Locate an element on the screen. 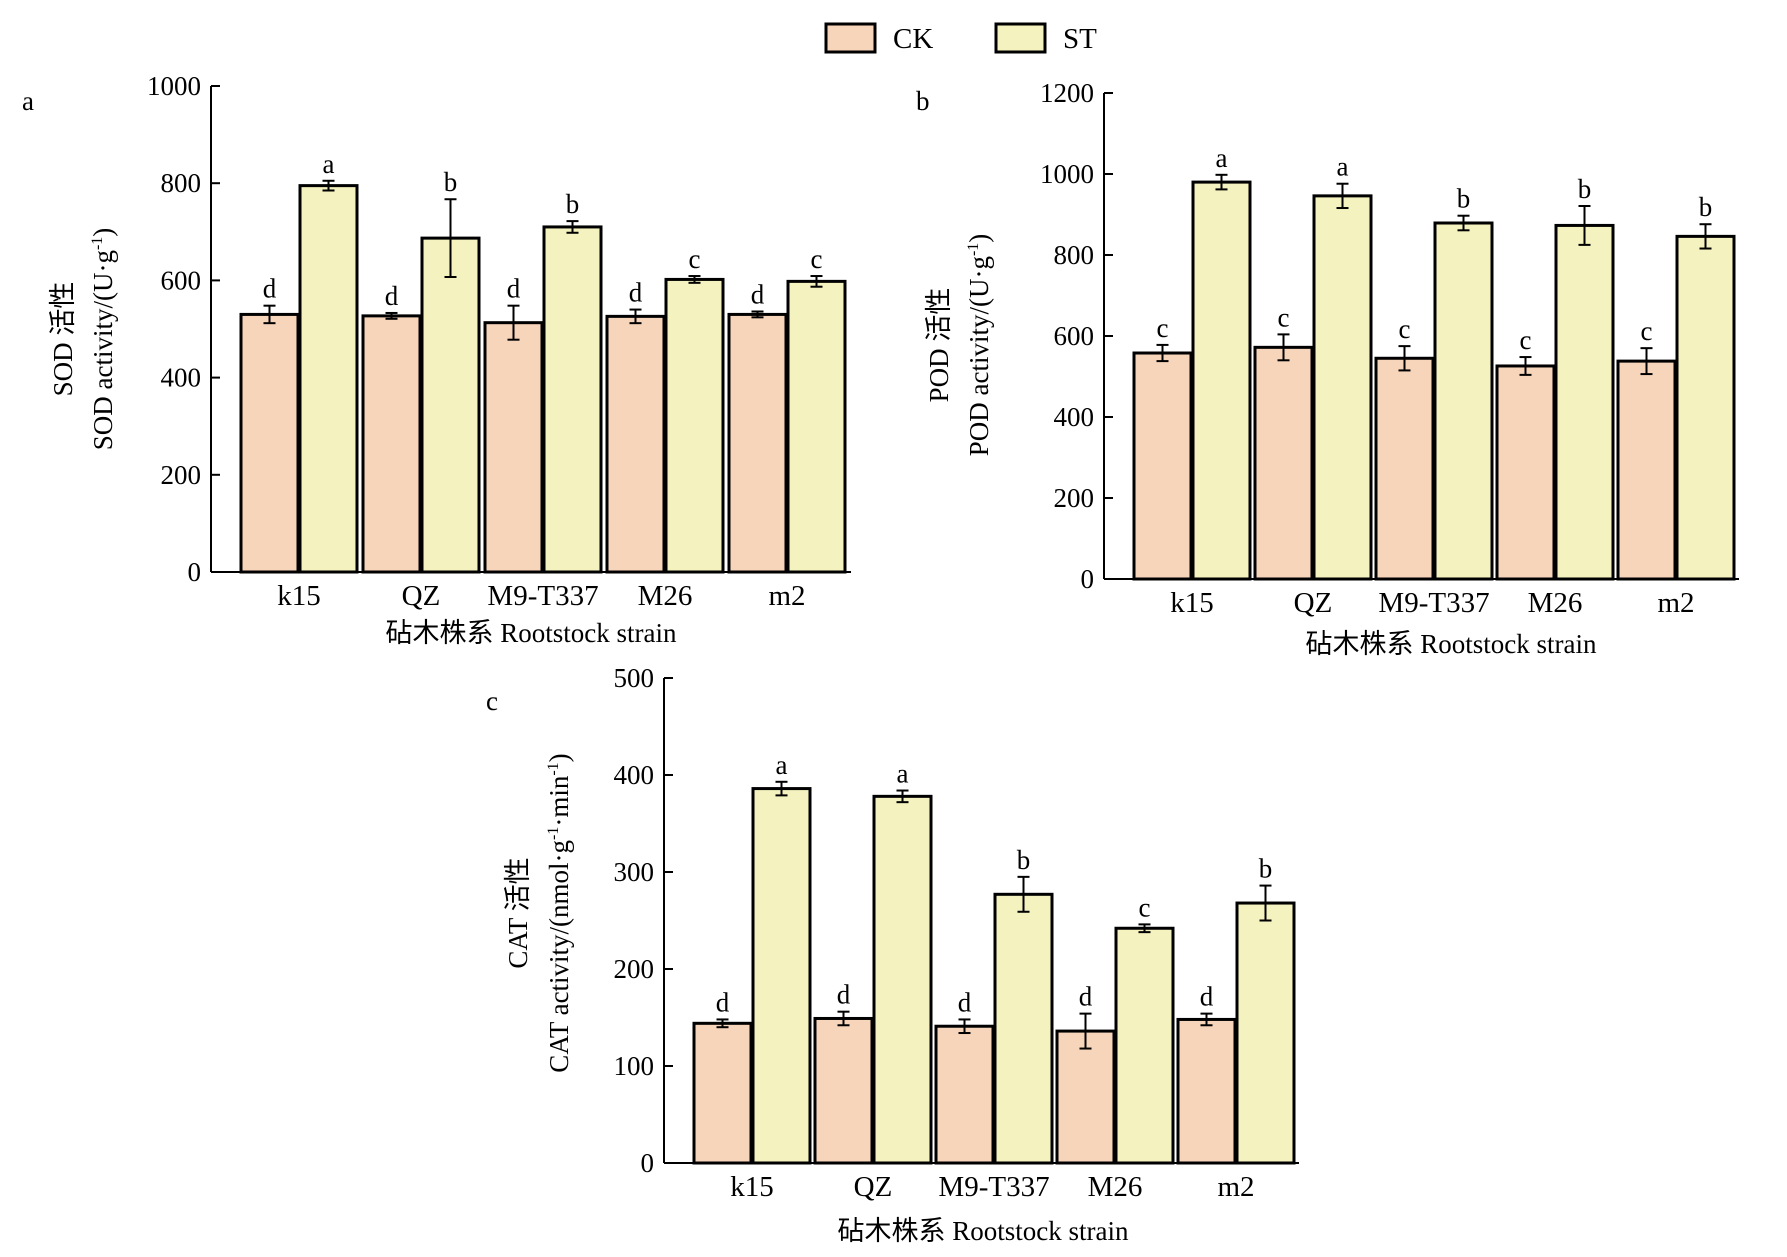 The image size is (1787, 1257). y-axis-label-cn-cat: CAT 活性 is located at coordinates (518, 912).